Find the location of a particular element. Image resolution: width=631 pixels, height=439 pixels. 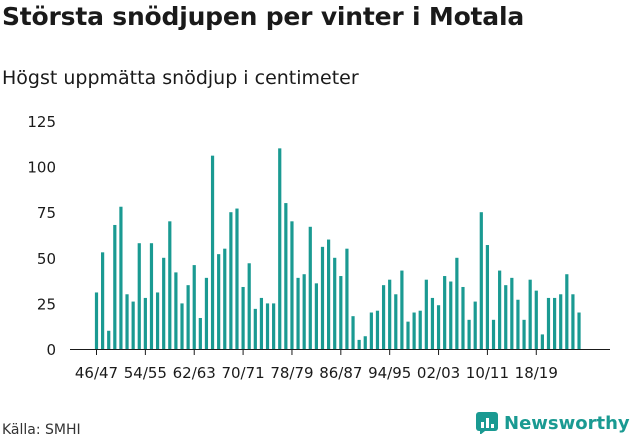

chart-title: Största snödjupen per vinter i Motala is located at coordinates (263, 16).